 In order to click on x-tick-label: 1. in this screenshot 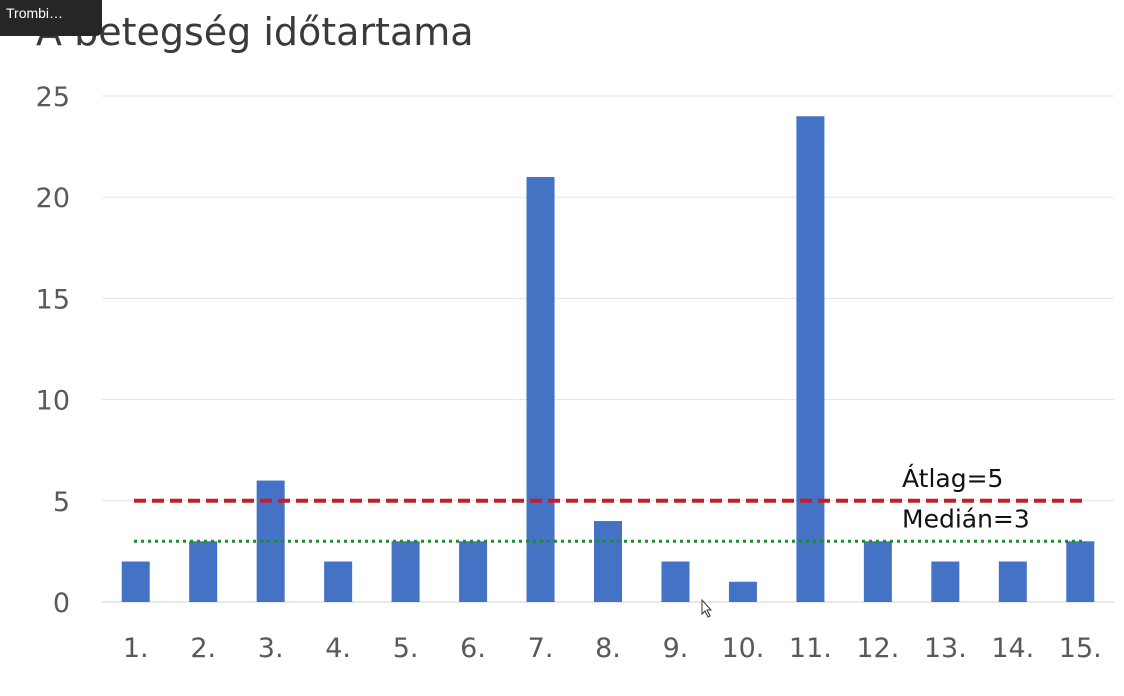, I will do `click(136, 648)`.